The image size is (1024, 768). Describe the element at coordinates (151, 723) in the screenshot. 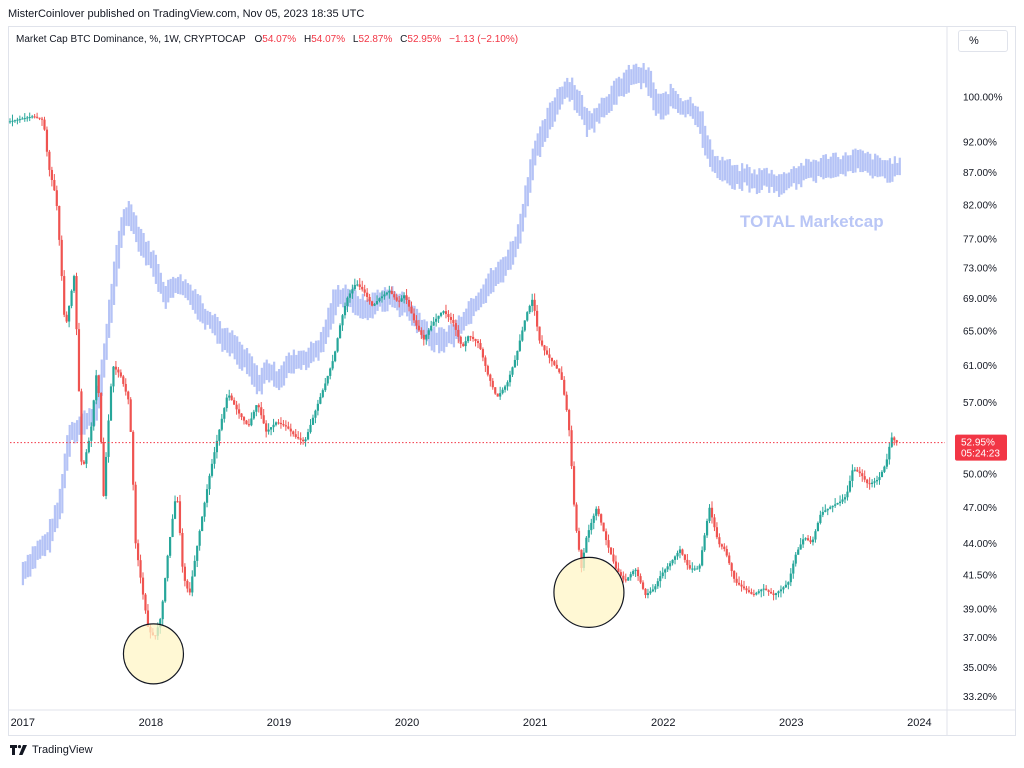

I see `x-tick-label-1: 2018` at that location.